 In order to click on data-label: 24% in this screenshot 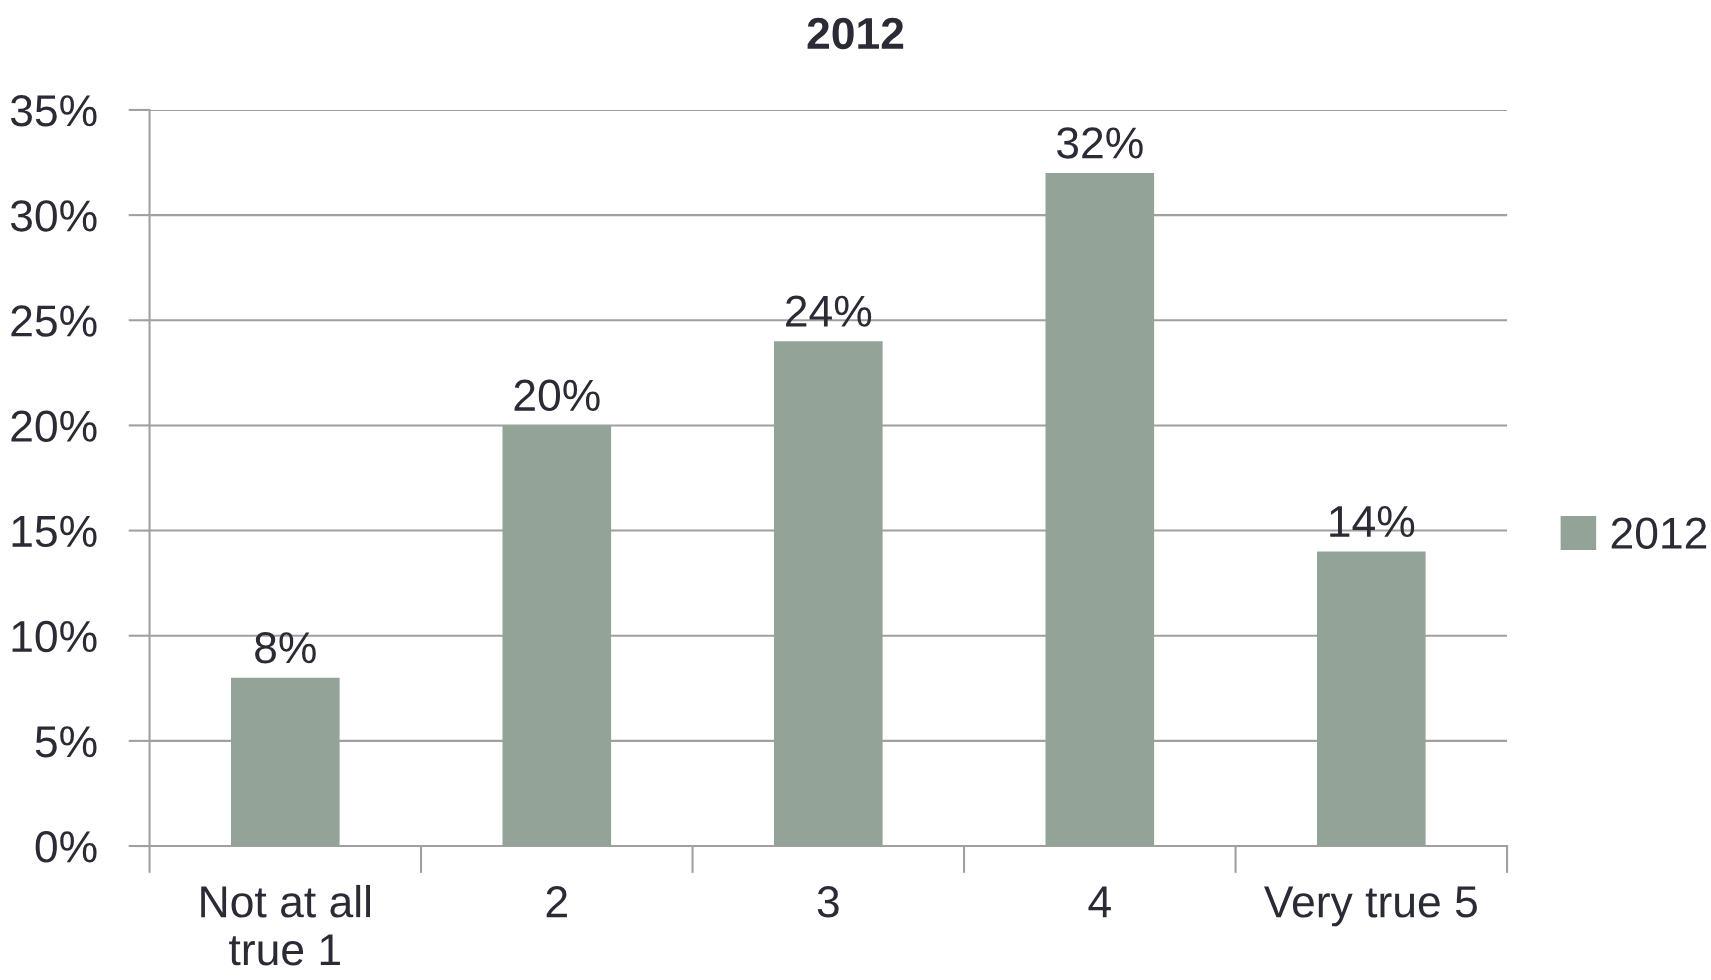, I will do `click(829, 311)`.